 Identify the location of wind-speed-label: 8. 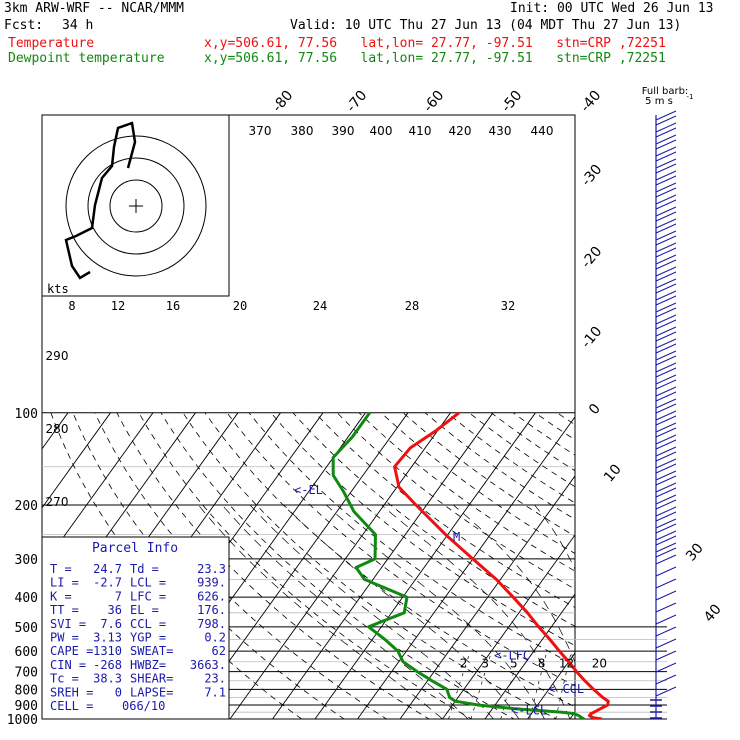
(71, 306).